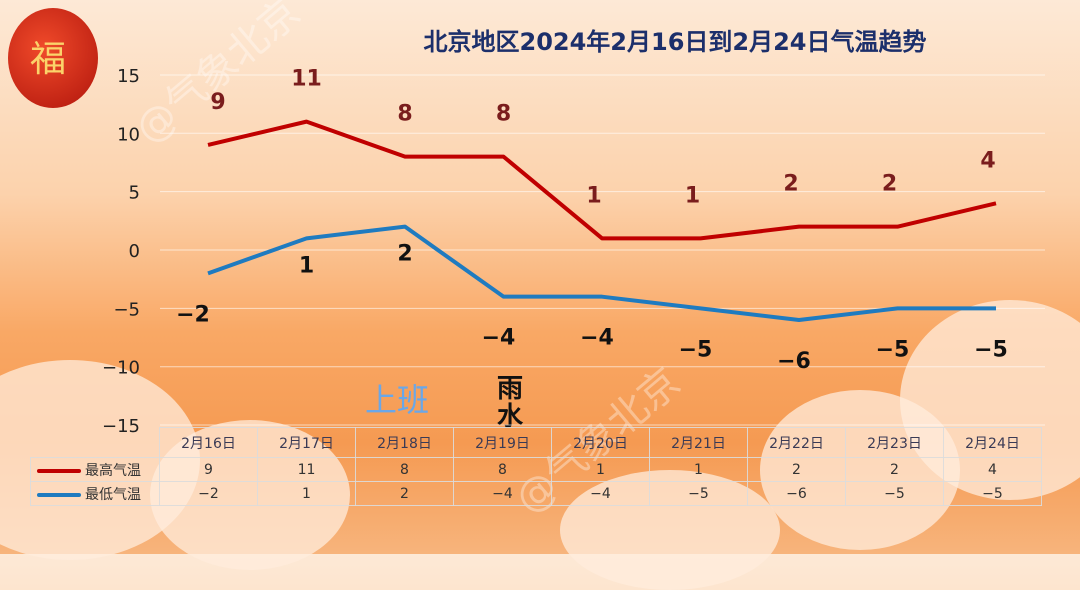 The width and height of the screenshot is (1080, 590). I want to click on data-label: 9, so click(217, 102).